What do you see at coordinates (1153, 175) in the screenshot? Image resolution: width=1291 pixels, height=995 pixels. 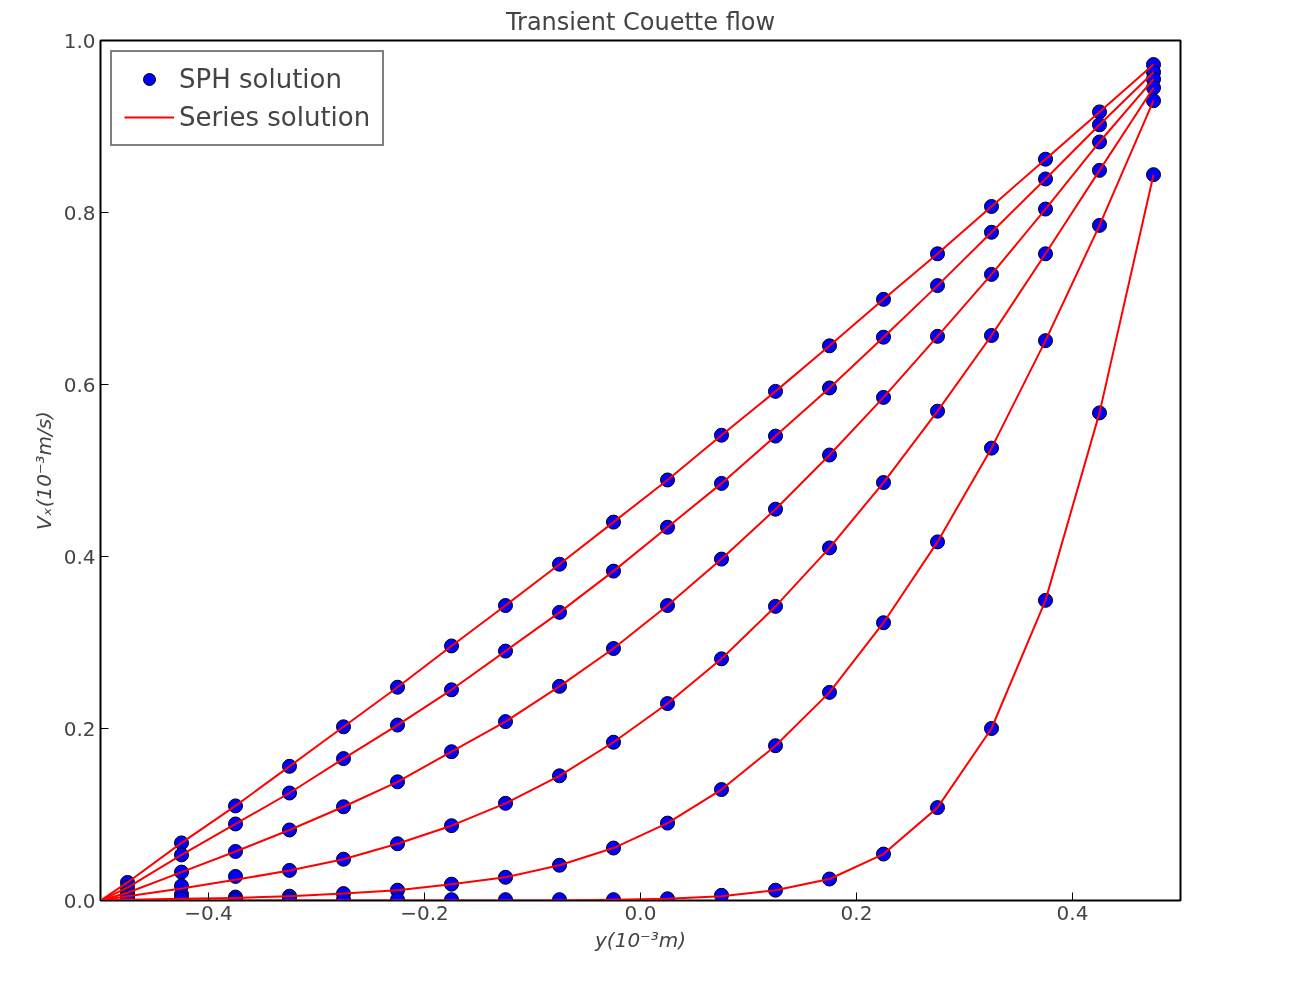 I see `point` at bounding box center [1153, 175].